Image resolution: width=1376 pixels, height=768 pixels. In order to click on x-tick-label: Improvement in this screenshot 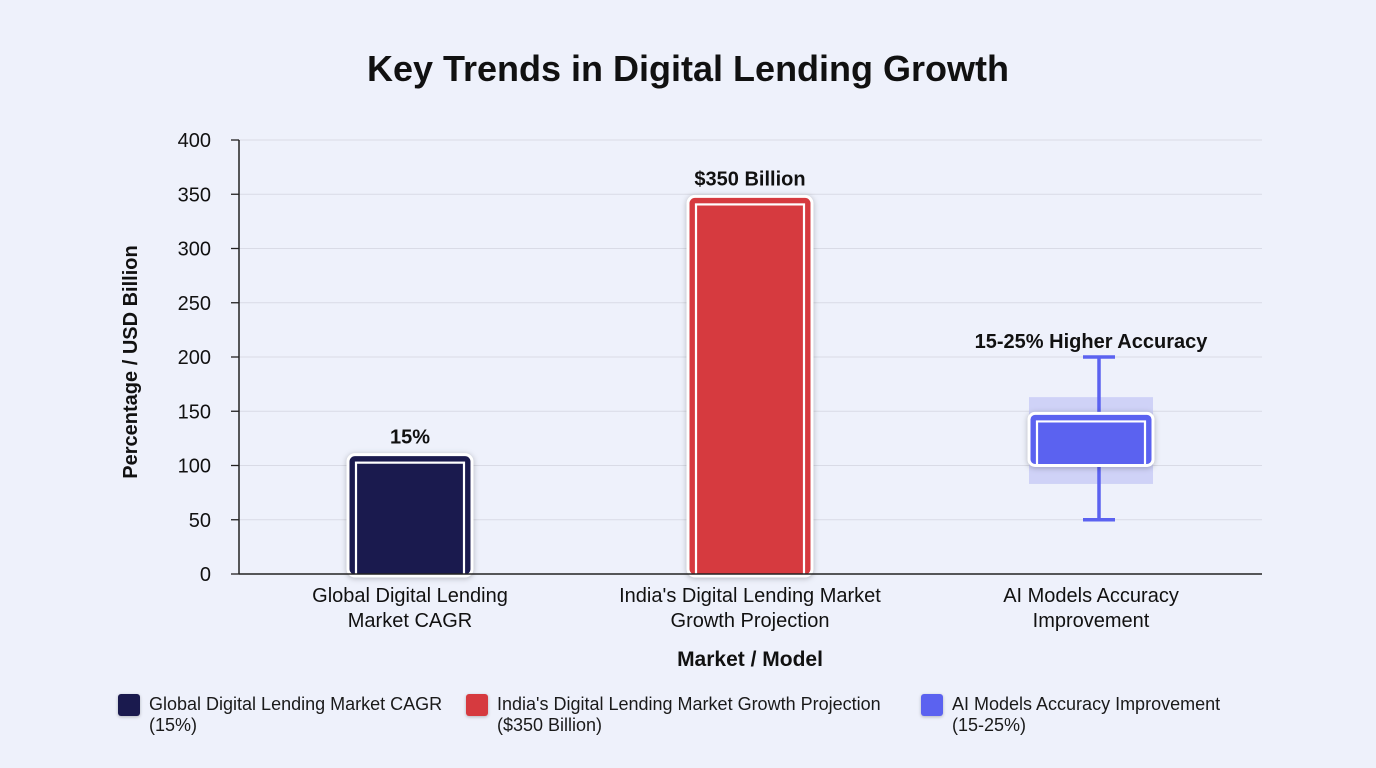, I will do `click(1091, 621)`.